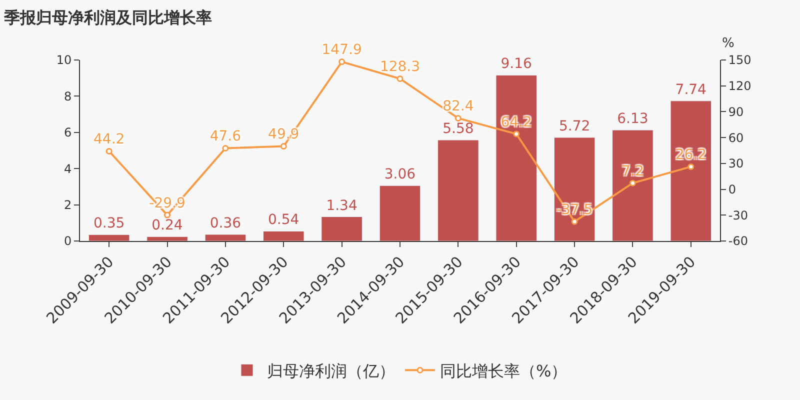 The height and width of the screenshot is (400, 800). Describe the element at coordinates (400, 67) in the screenshot. I see `data-label: 128.3` at that location.